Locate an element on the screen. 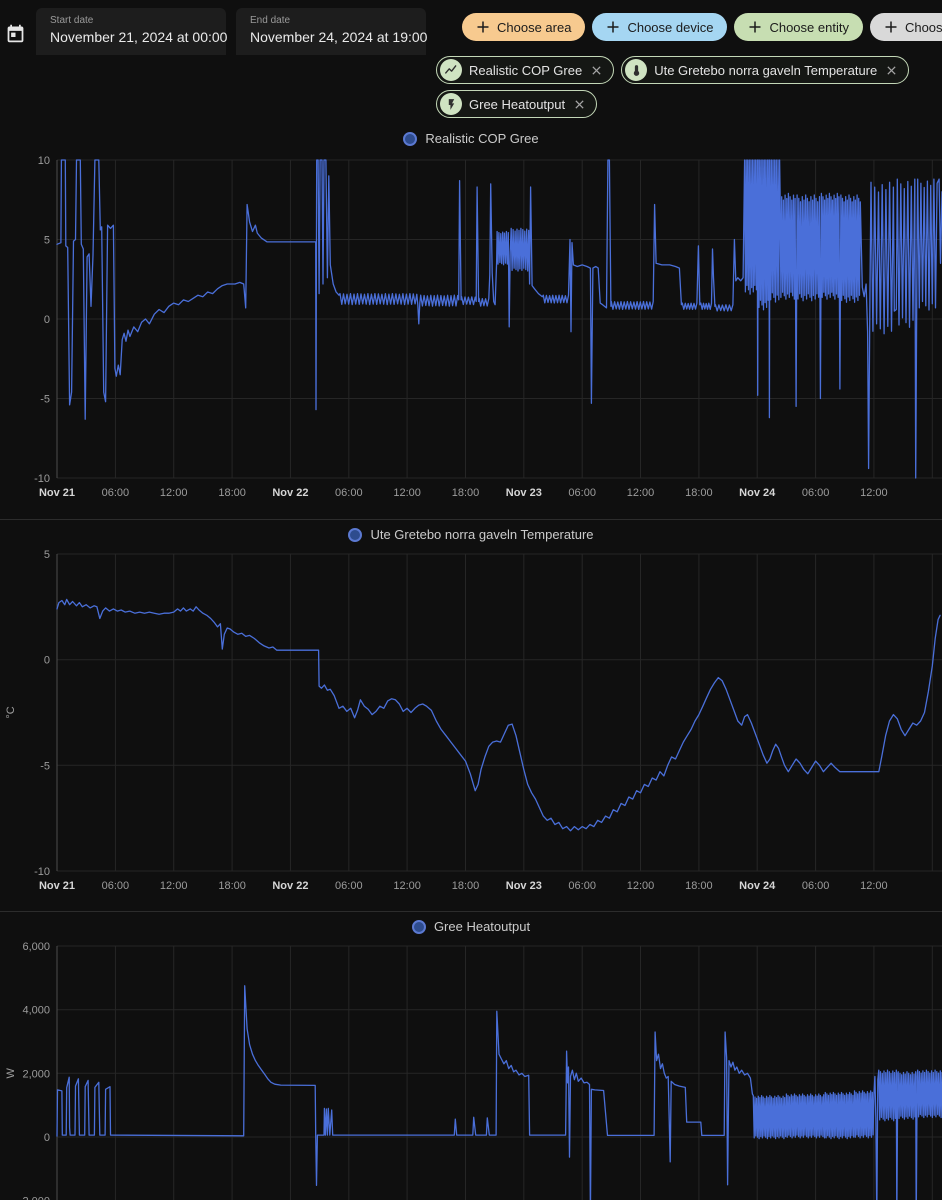  entity-chip-gree-heatoutput: Gree Heatoutput is located at coordinates (517, 104).